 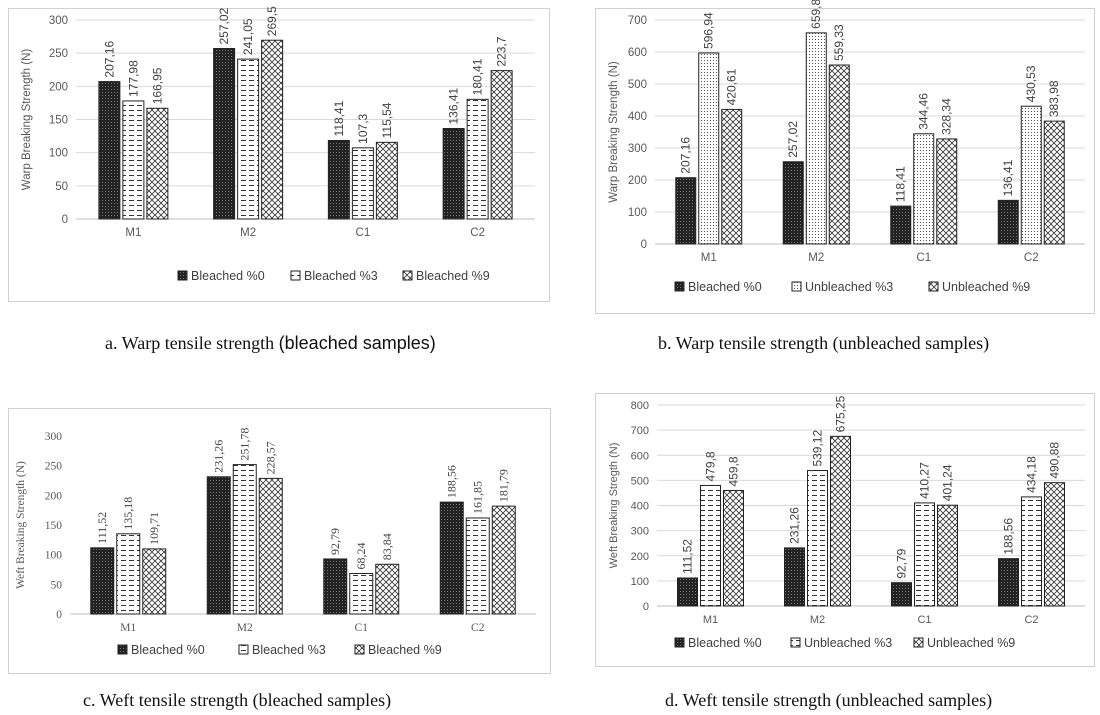 What do you see at coordinates (839, 42) in the screenshot?
I see `data-label: 559,33` at bounding box center [839, 42].